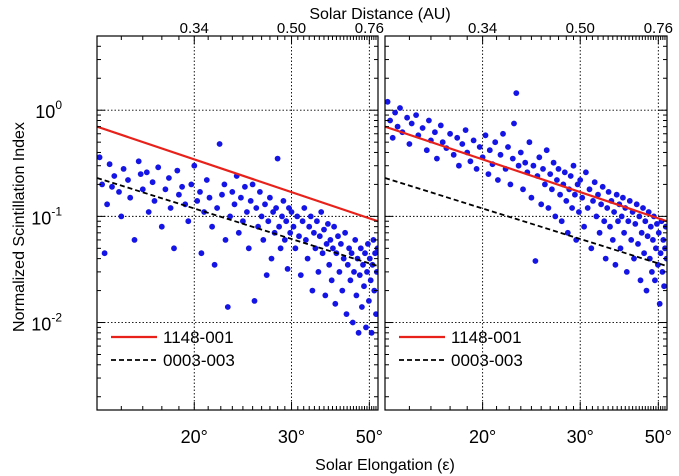 The width and height of the screenshot is (679, 476). What do you see at coordinates (291, 28) in the screenshot?
I see `top-tick-label: 0.50` at bounding box center [291, 28].